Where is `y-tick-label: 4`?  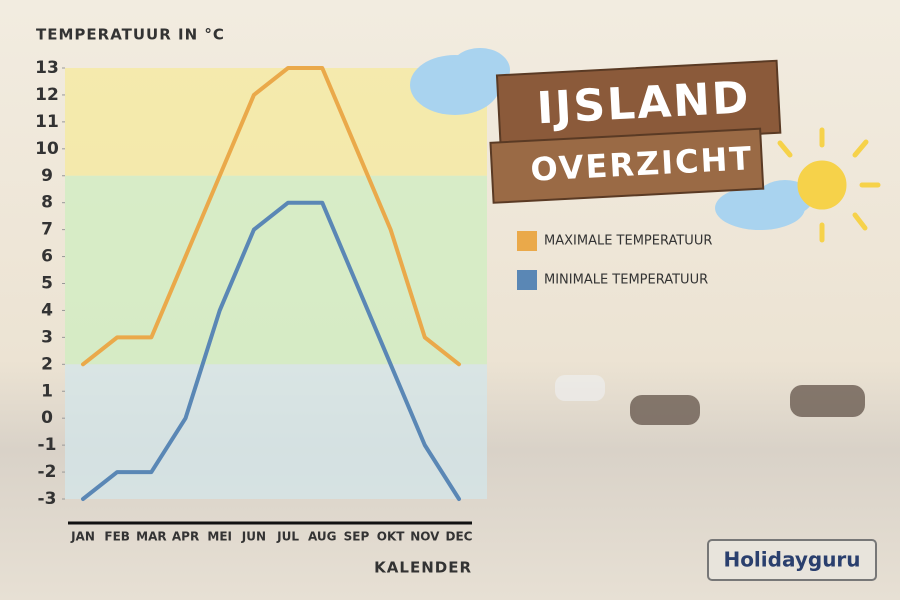 y-tick-label: 4 is located at coordinates (47, 310).